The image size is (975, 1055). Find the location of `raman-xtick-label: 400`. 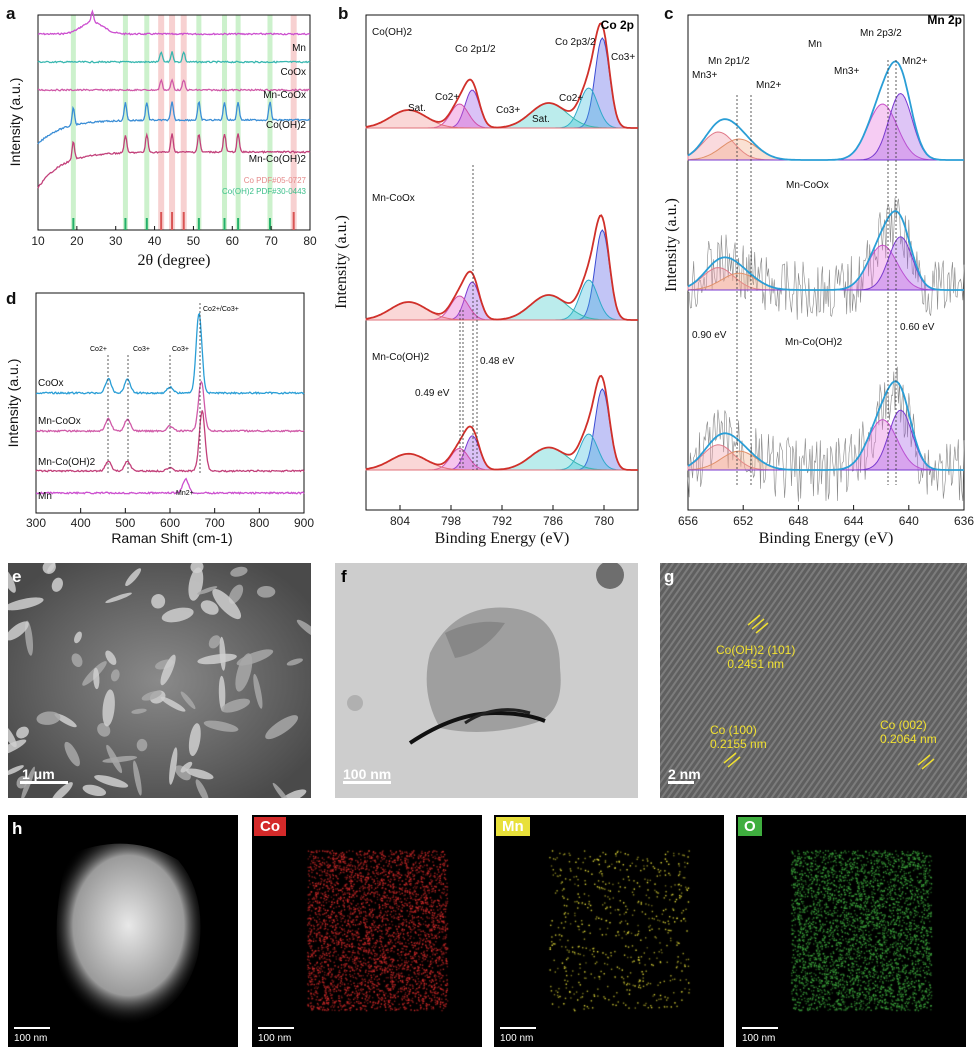

raman-xtick-label: 400 is located at coordinates (81, 523).